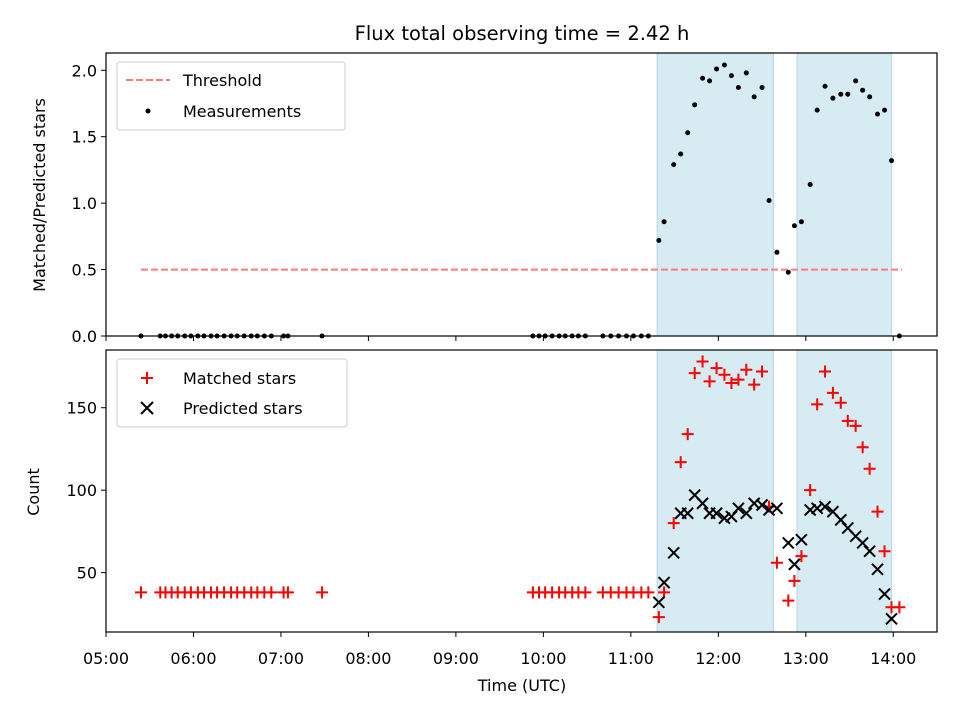 The width and height of the screenshot is (960, 720). I want to click on x-tick-label-2: 07:00, so click(281, 658).